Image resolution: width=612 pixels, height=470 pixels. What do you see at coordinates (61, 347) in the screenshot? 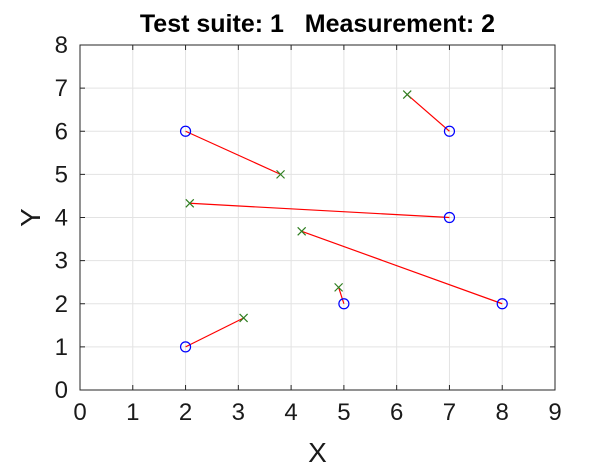
I see `y-tick-label: 1` at bounding box center [61, 347].